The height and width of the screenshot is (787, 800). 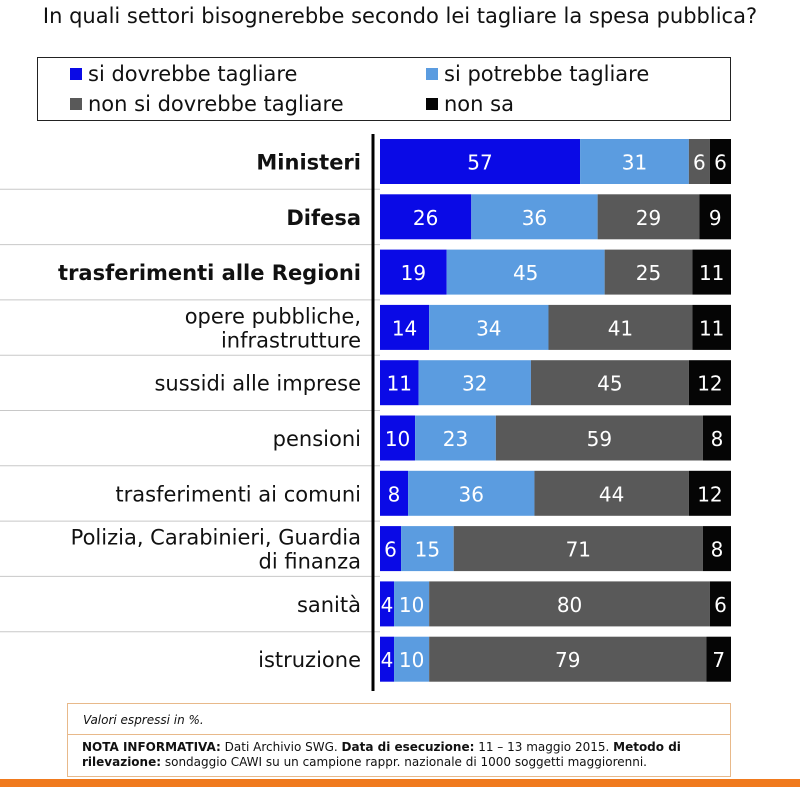 I want to click on bar-value-label: 19, so click(x=413, y=273).